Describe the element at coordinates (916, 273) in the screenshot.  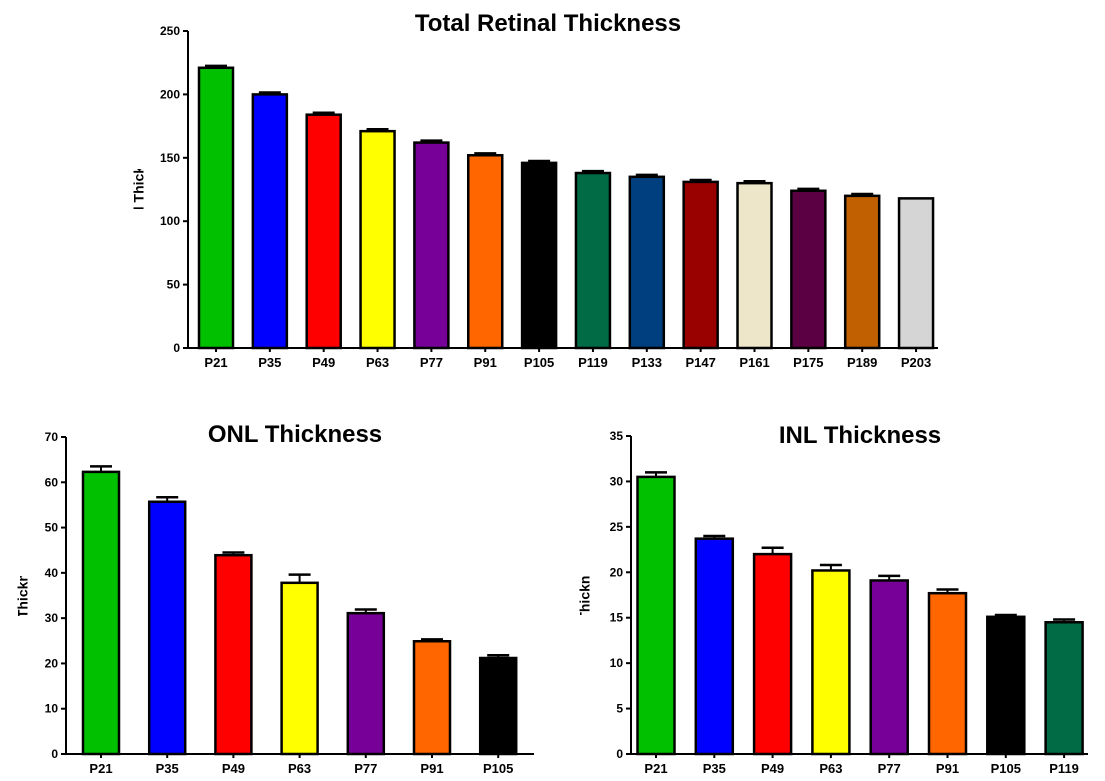
I see `bar-P203` at that location.